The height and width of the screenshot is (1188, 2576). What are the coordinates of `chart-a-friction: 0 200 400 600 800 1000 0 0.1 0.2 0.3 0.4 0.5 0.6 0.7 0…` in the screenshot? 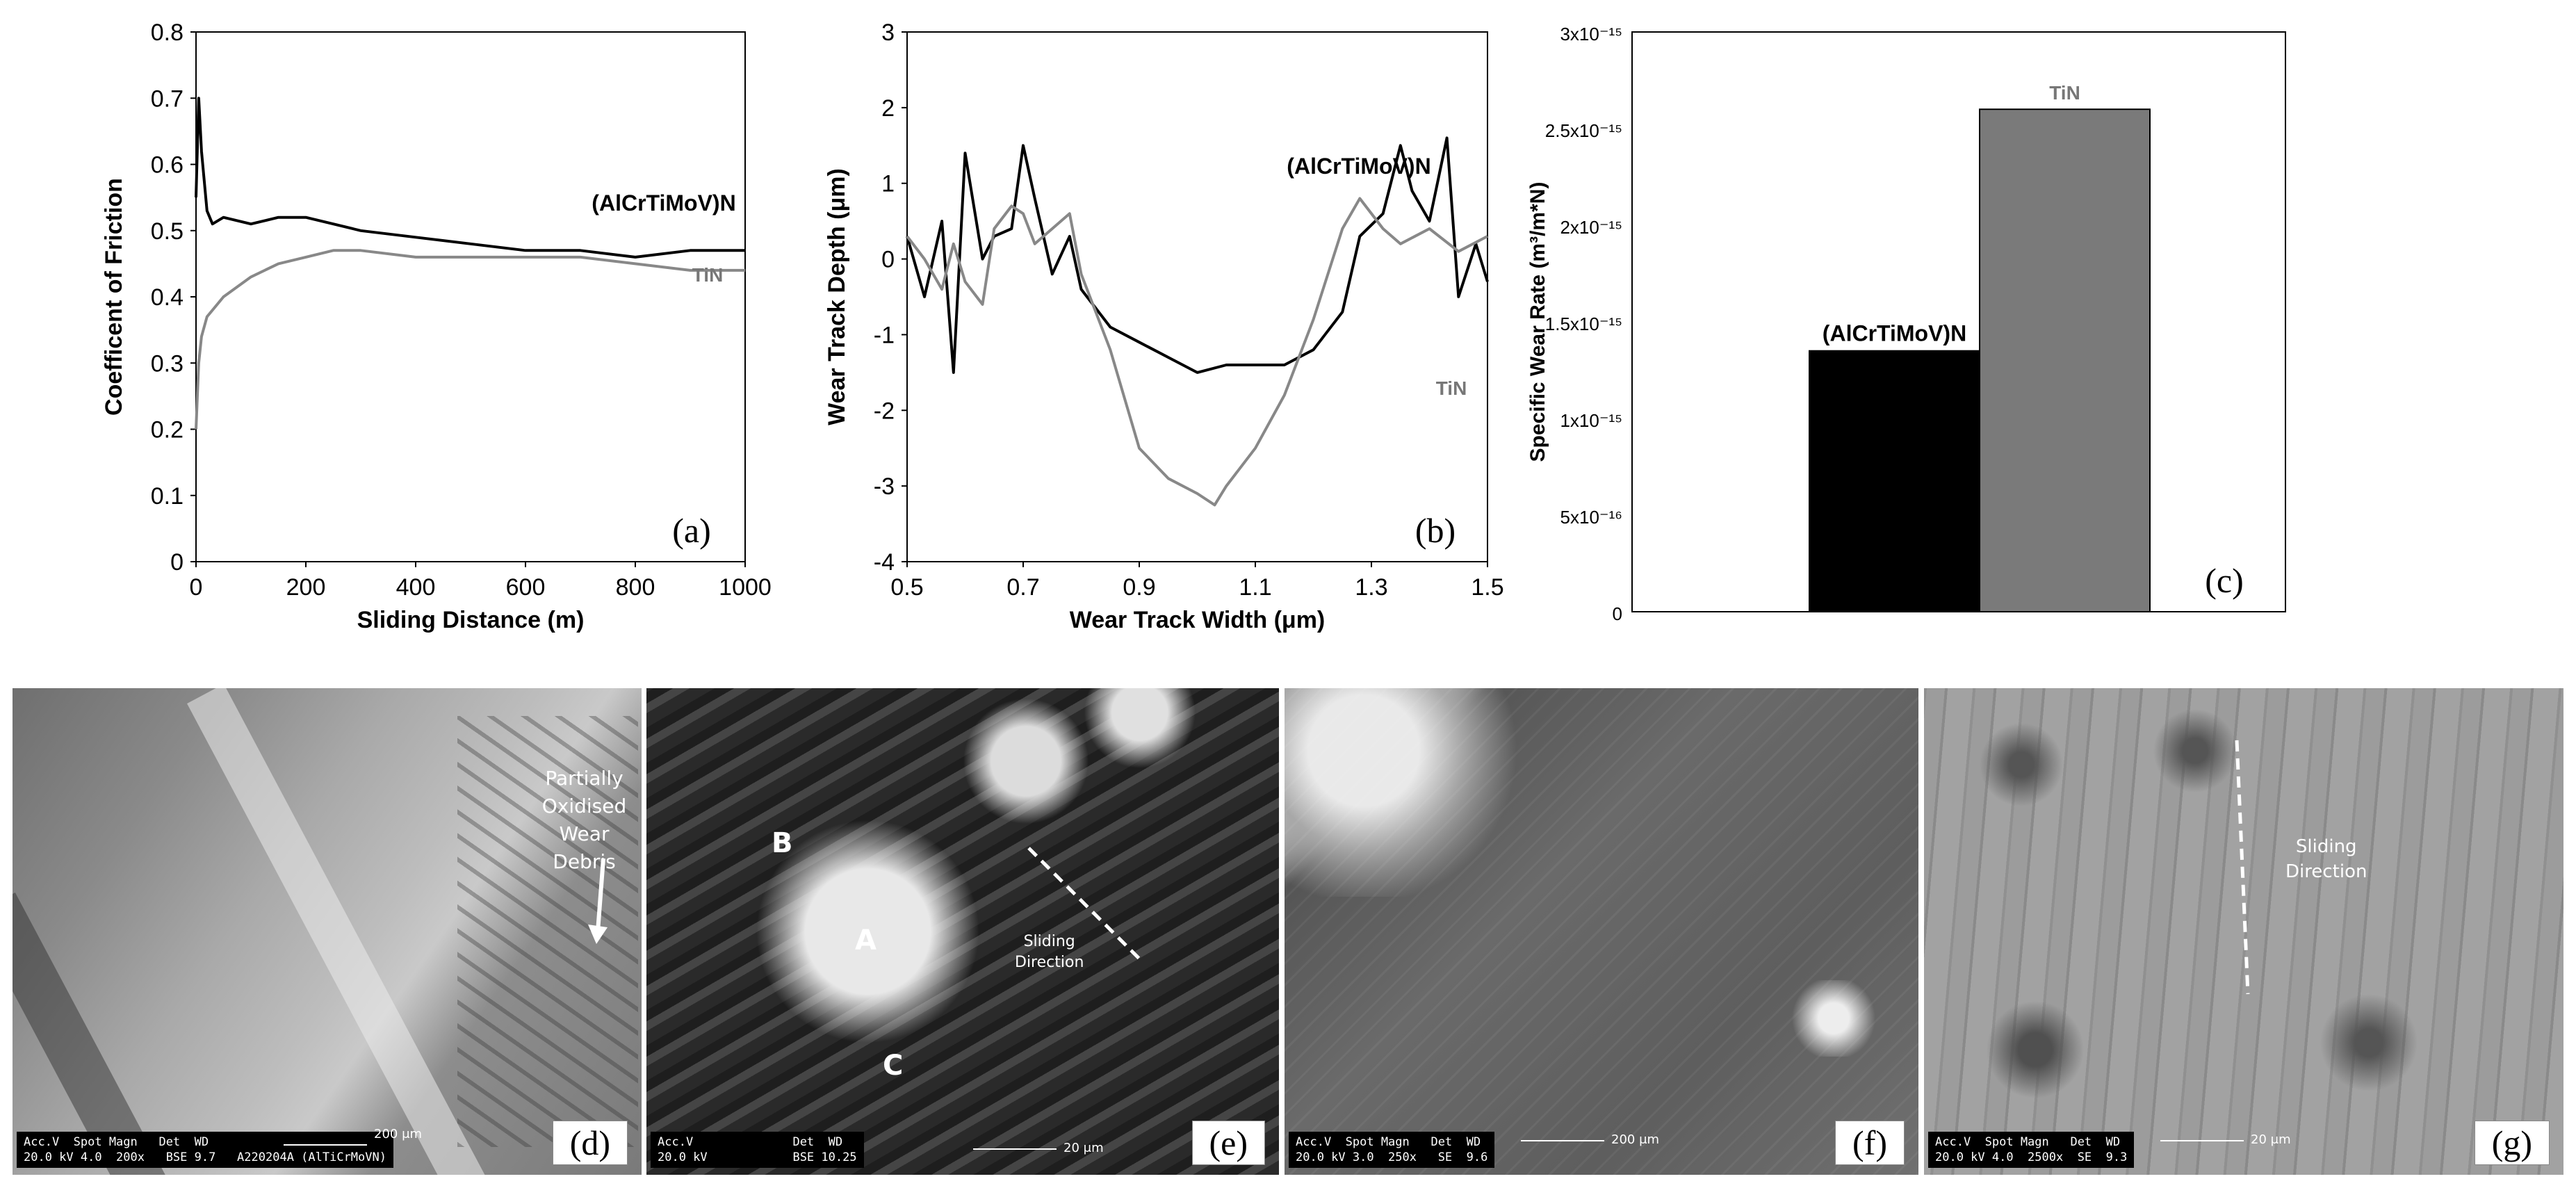 It's located at (436, 326).